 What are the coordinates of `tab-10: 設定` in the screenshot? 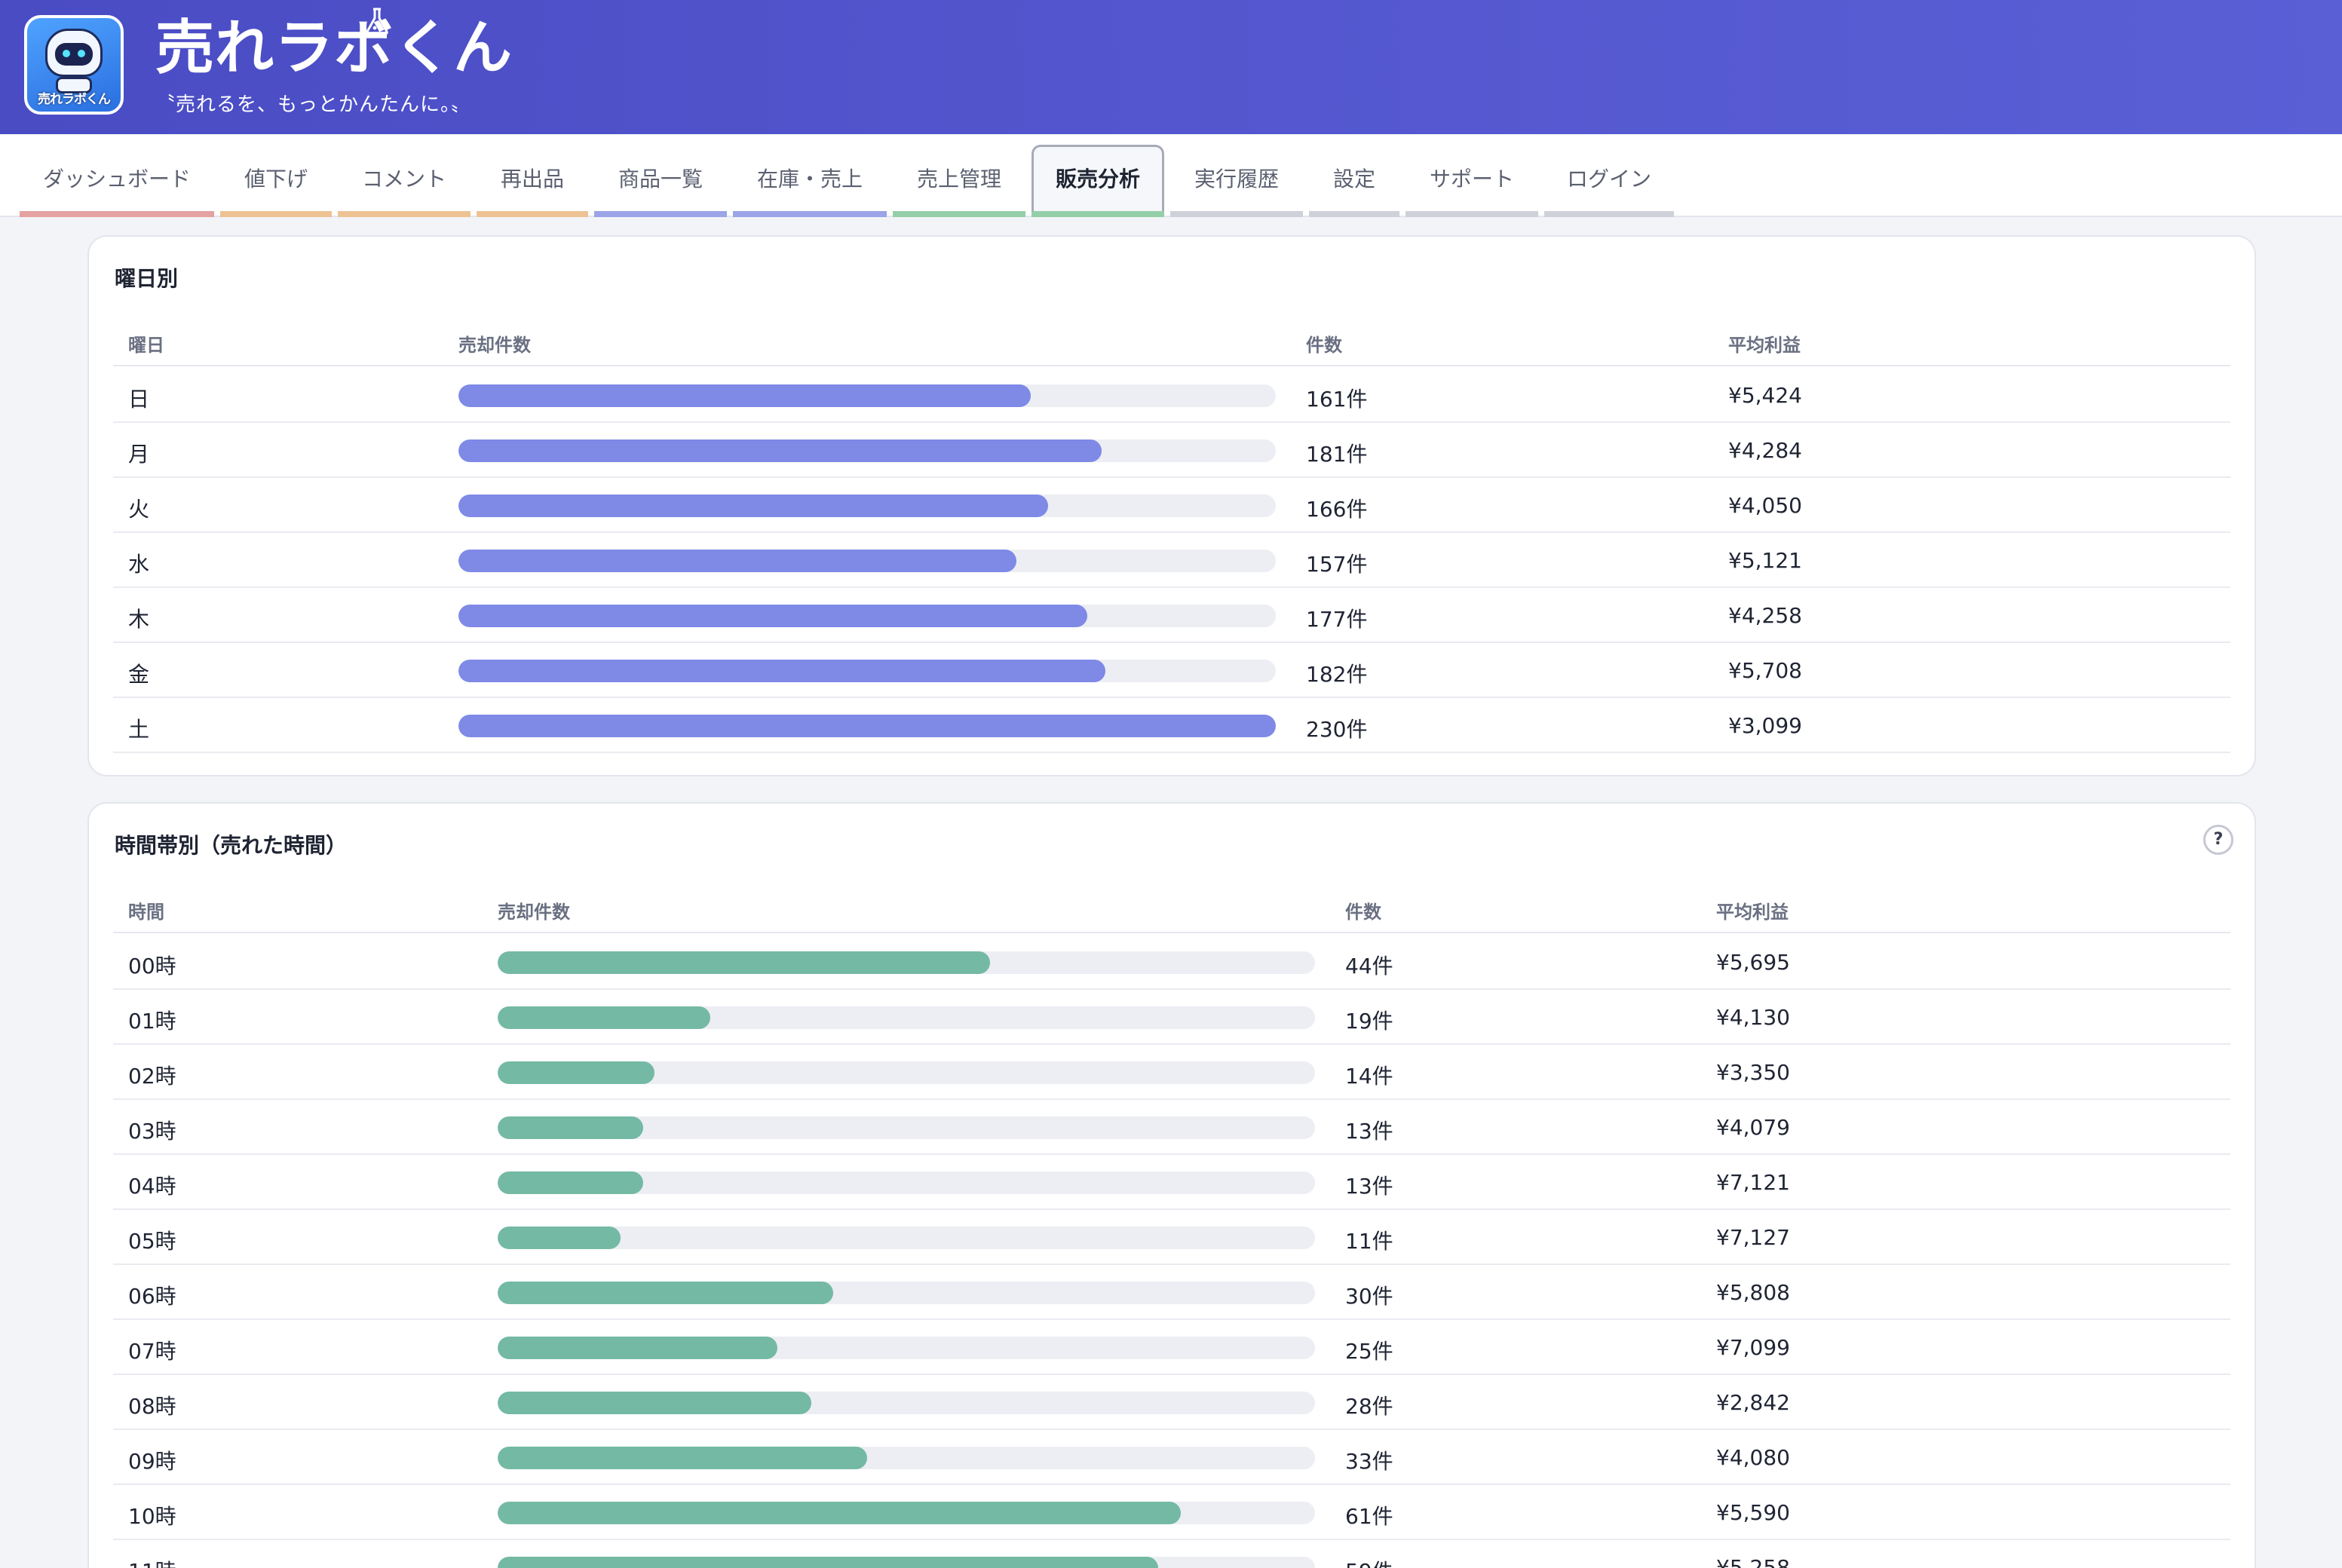 It's located at (1354, 175).